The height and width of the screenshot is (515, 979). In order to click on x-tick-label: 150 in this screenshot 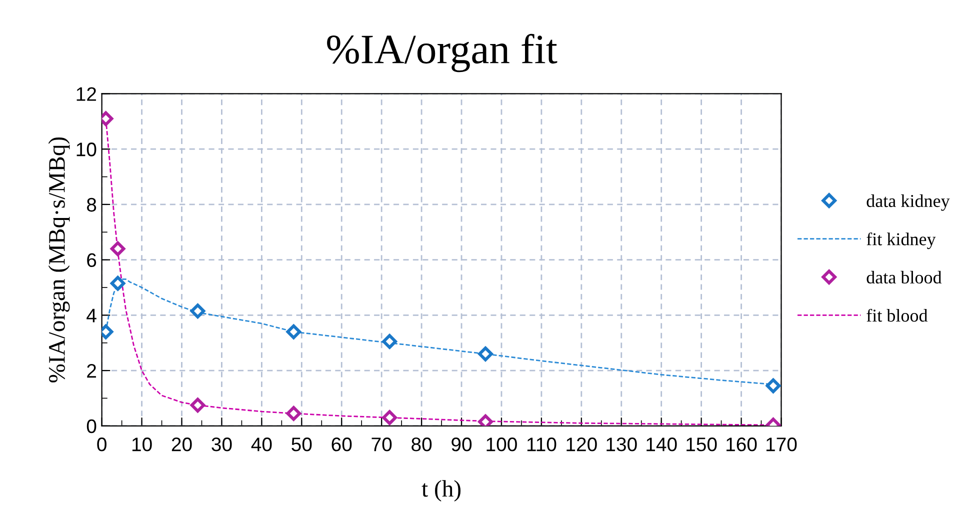, I will do `click(701, 445)`.